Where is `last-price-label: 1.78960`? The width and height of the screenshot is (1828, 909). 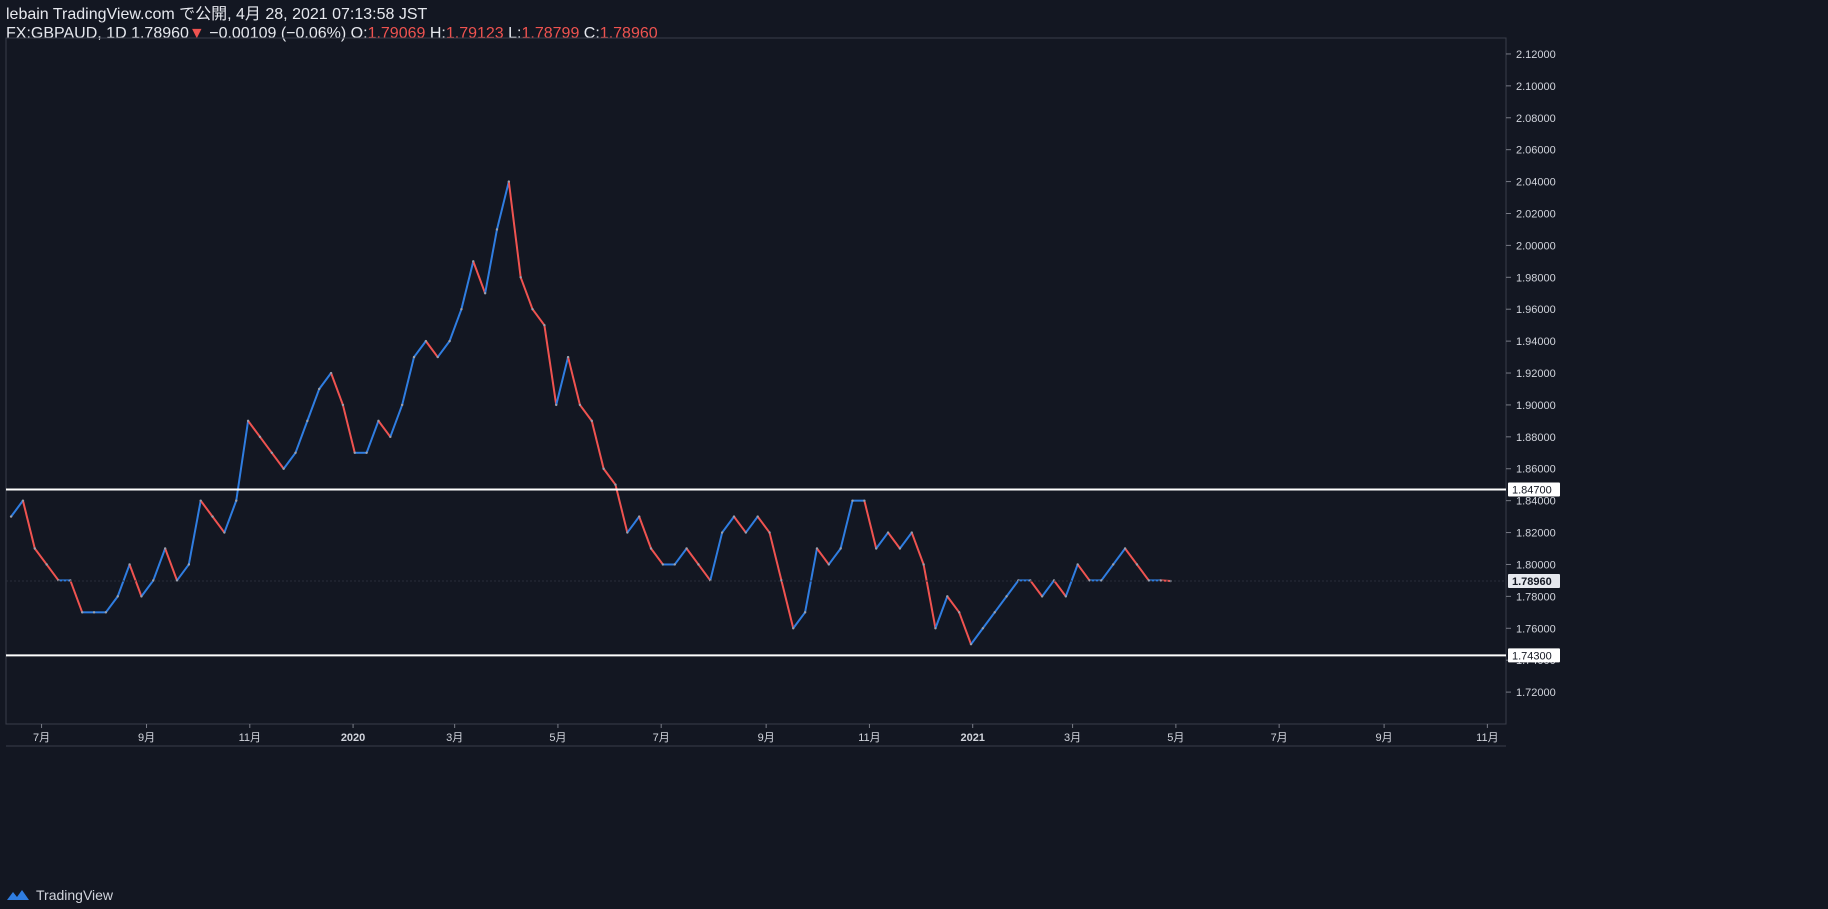 last-price-label: 1.78960 is located at coordinates (1532, 582).